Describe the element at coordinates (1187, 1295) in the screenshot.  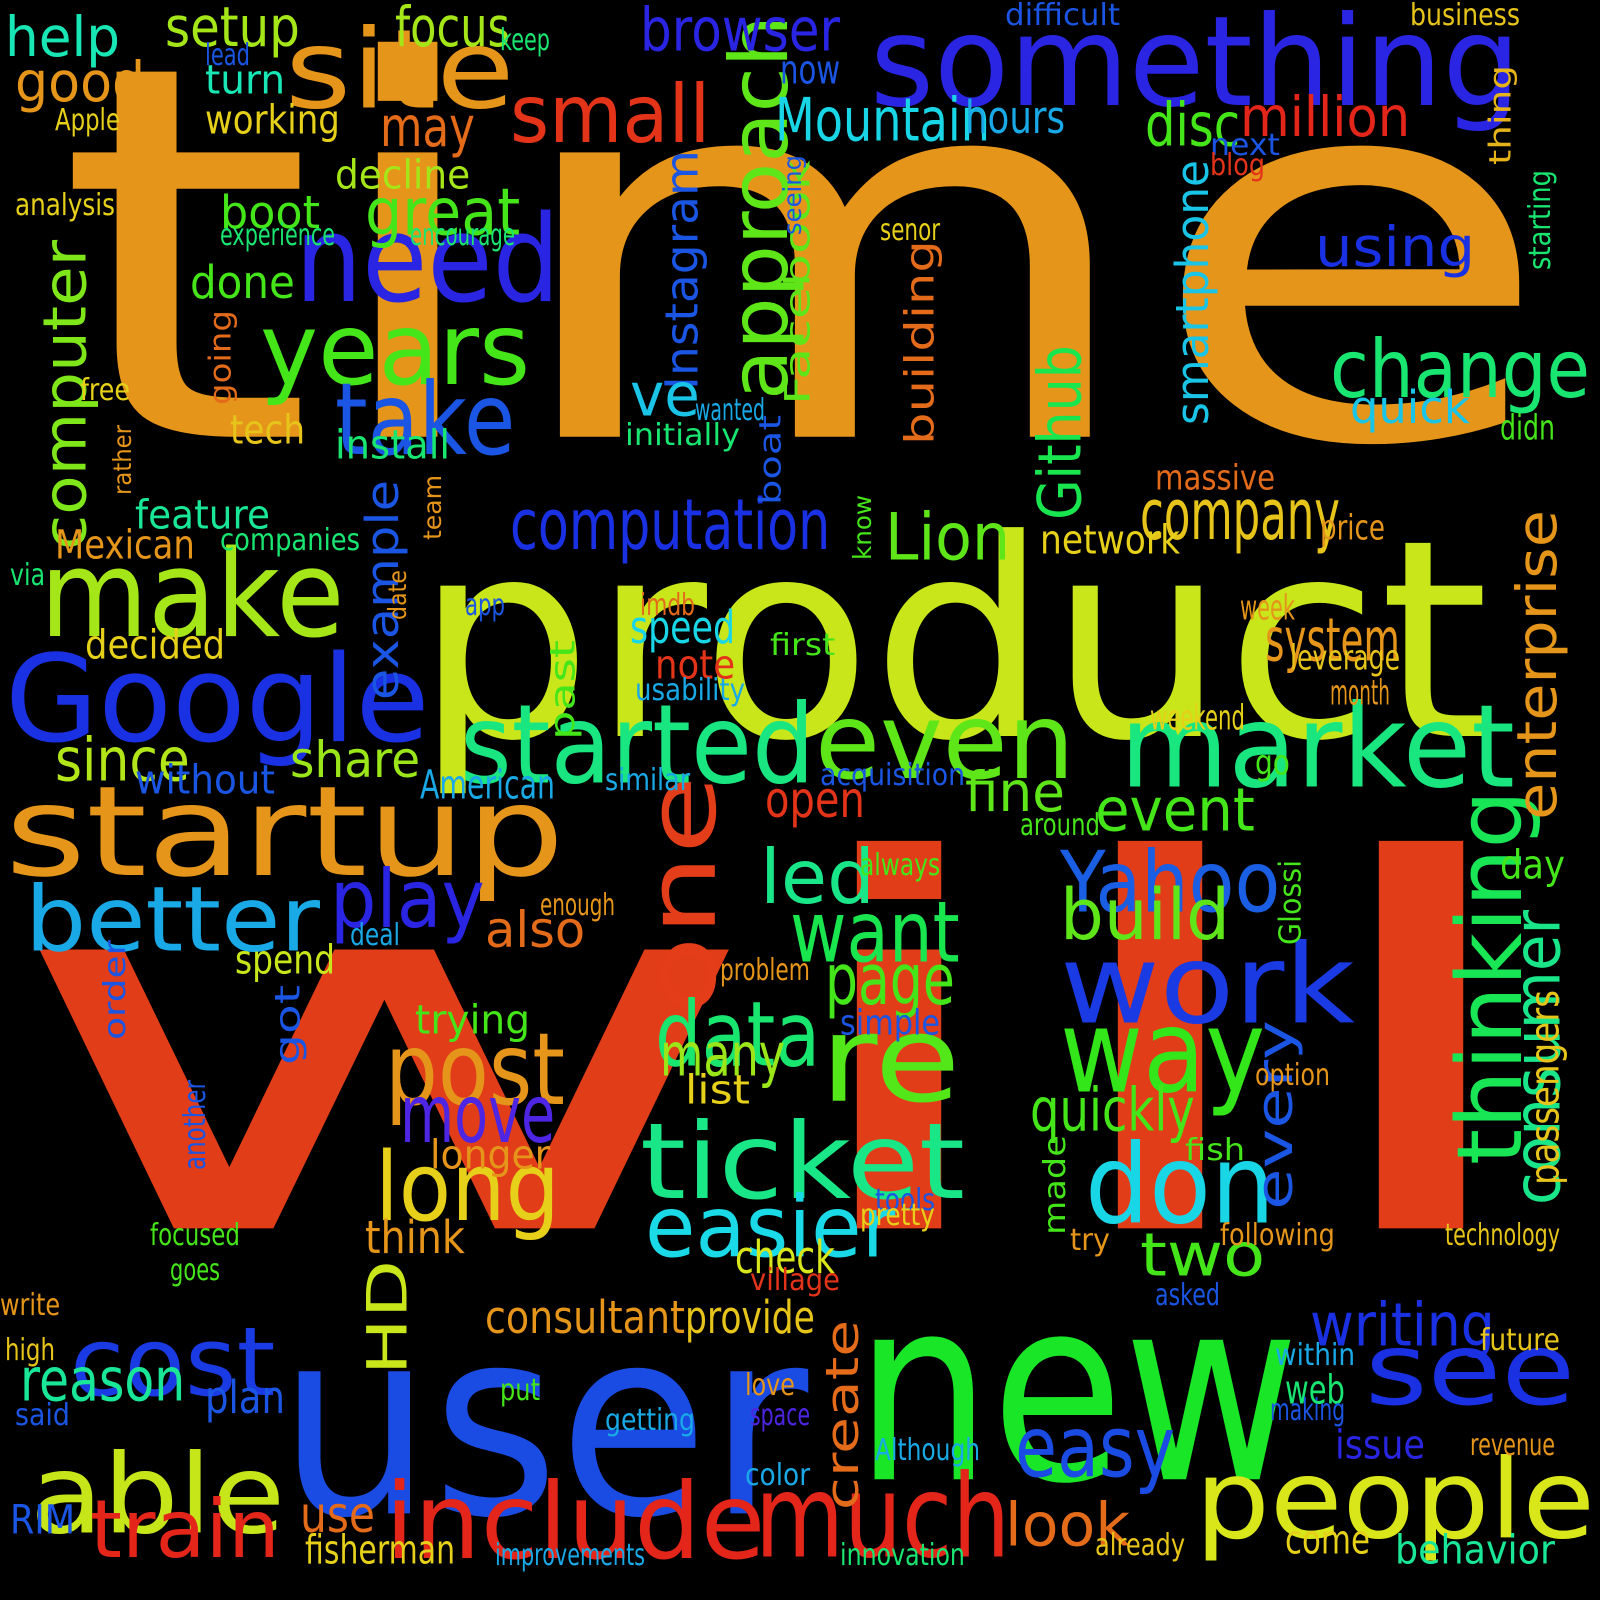
I see `word-asked: asked` at that location.